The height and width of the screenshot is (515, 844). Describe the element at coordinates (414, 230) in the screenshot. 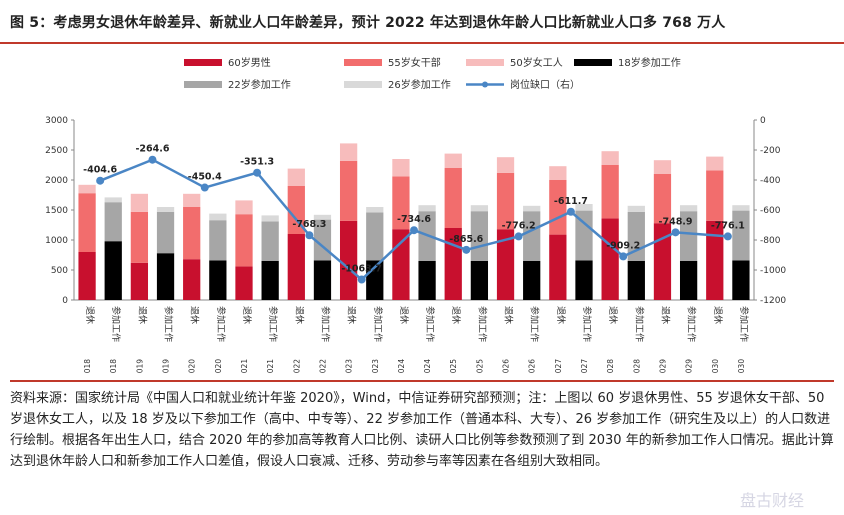

I see `gap-point-2024` at that location.